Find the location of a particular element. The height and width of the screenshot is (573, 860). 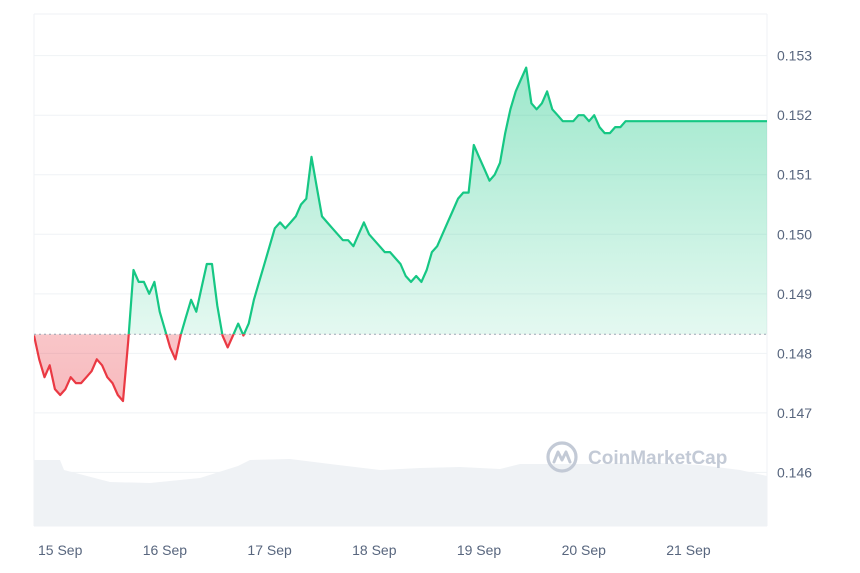

y-tick-label: 0.148 is located at coordinates (794, 353).